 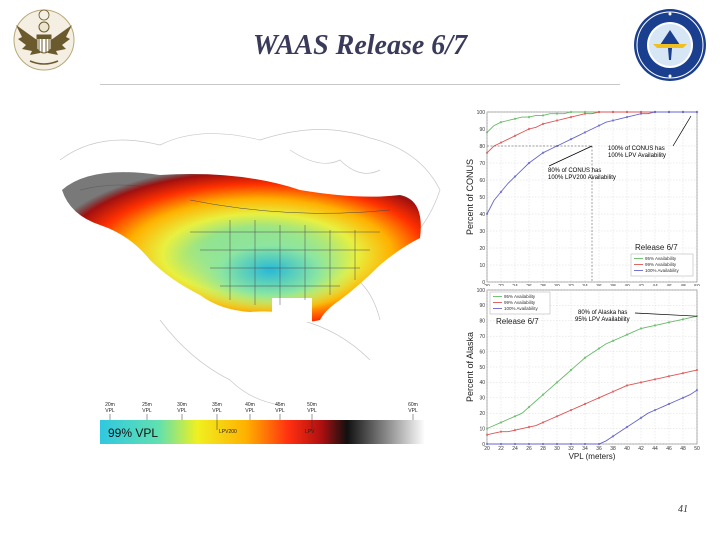 I want to click on y-tick-label: 30, so click(x=482, y=399).